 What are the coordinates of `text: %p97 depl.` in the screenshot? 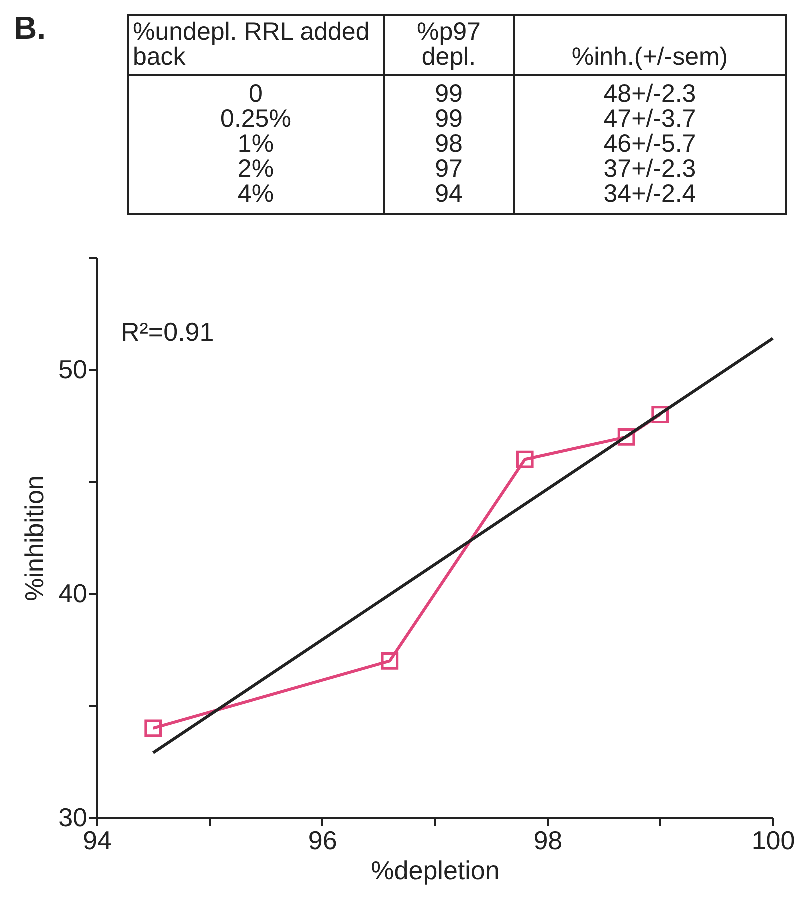 It's located at (449, 45).